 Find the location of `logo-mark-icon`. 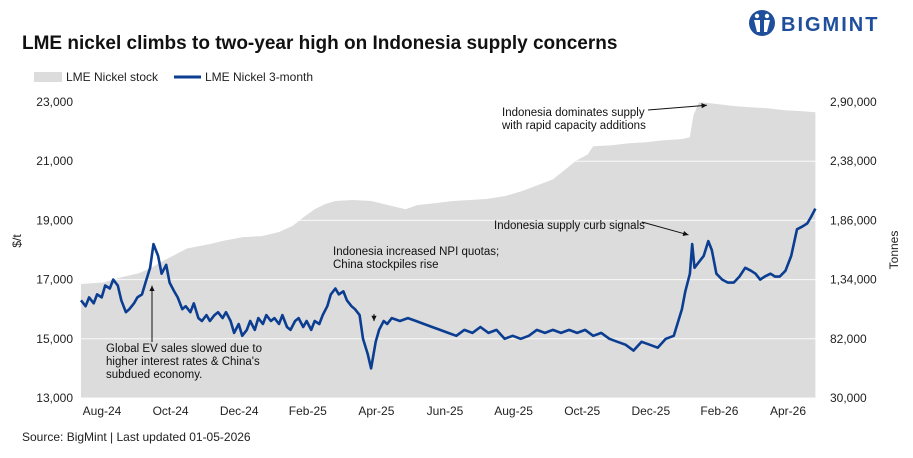

logo-mark-icon is located at coordinates (762, 23).